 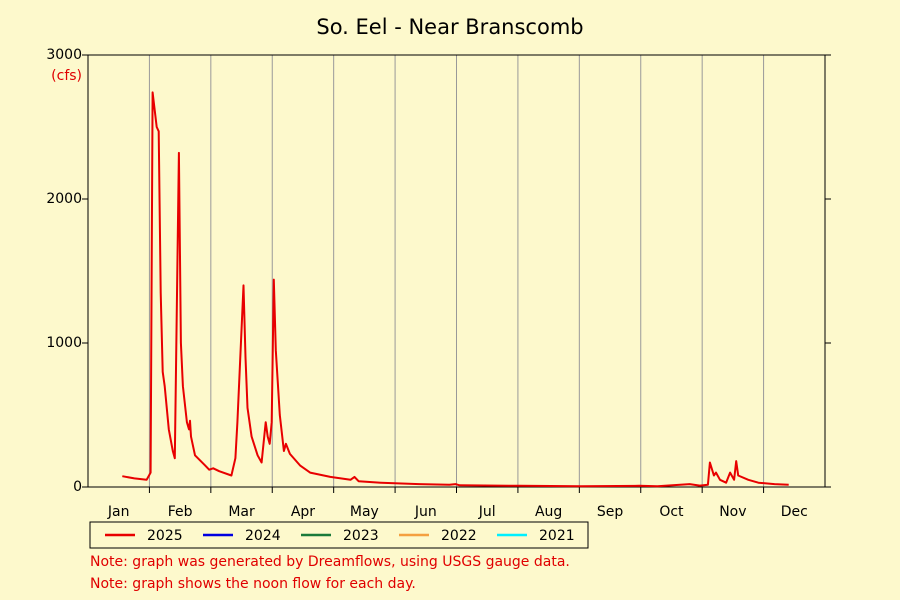 What do you see at coordinates (459, 536) in the screenshot?
I see `legend-label: 2022` at bounding box center [459, 536].